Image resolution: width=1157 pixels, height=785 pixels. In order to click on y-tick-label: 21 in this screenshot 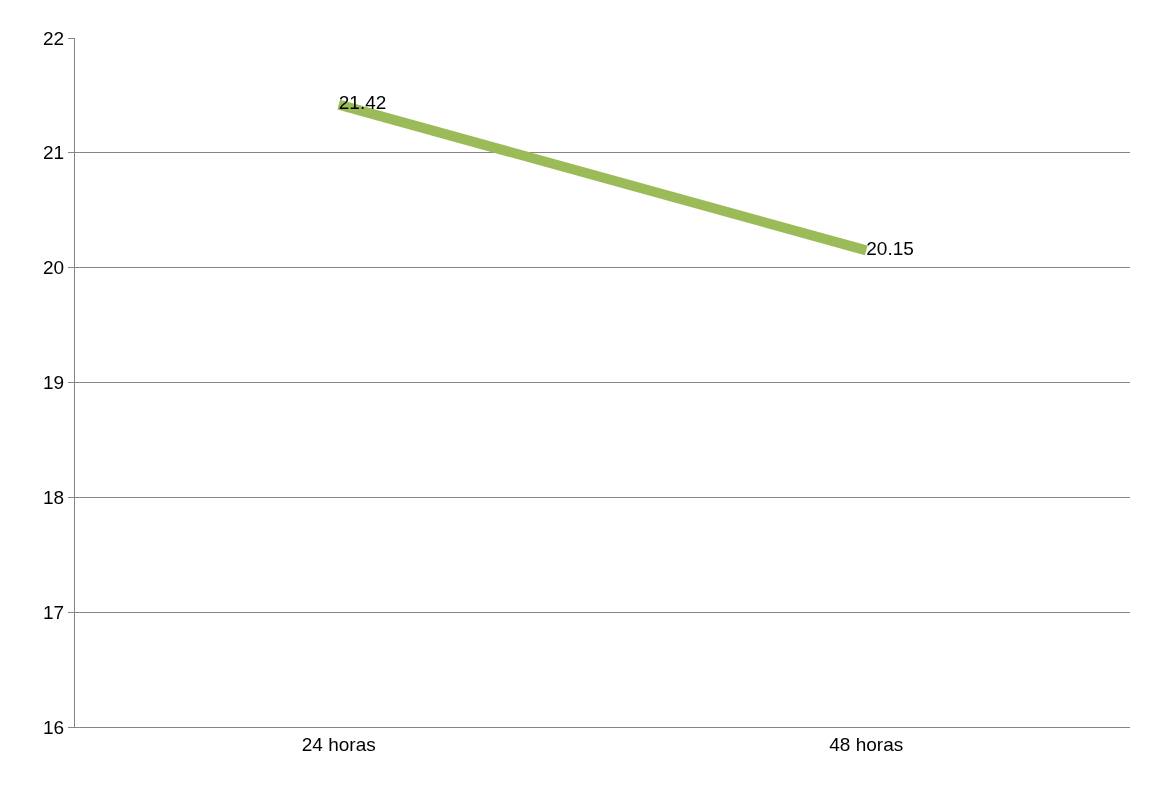, I will do `click(54, 153)`.